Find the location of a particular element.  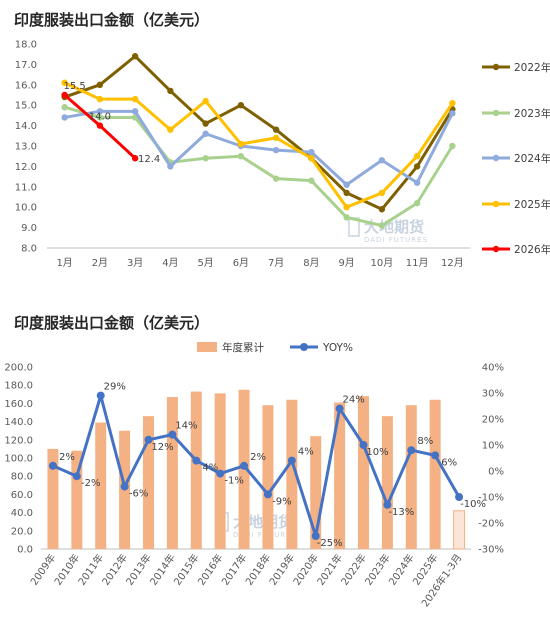

y-tick-label: 8.0 is located at coordinates (29, 249).